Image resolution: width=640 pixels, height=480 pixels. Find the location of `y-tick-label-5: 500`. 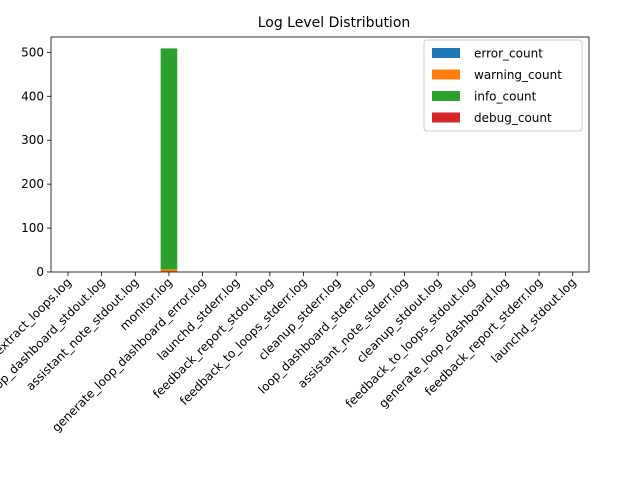

y-tick-label-5: 500 is located at coordinates (32, 52).